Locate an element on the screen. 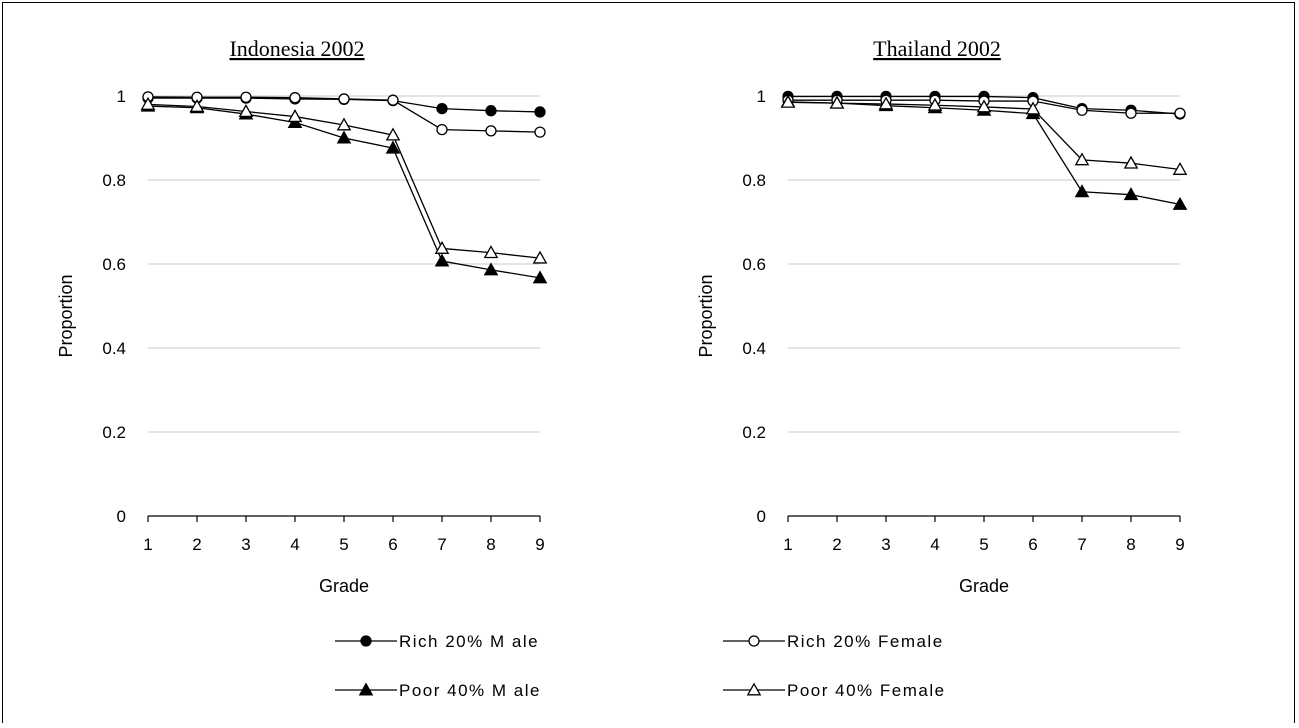 The width and height of the screenshot is (1299, 728). legend-label: Rich 20% M ale is located at coordinates (469, 641).